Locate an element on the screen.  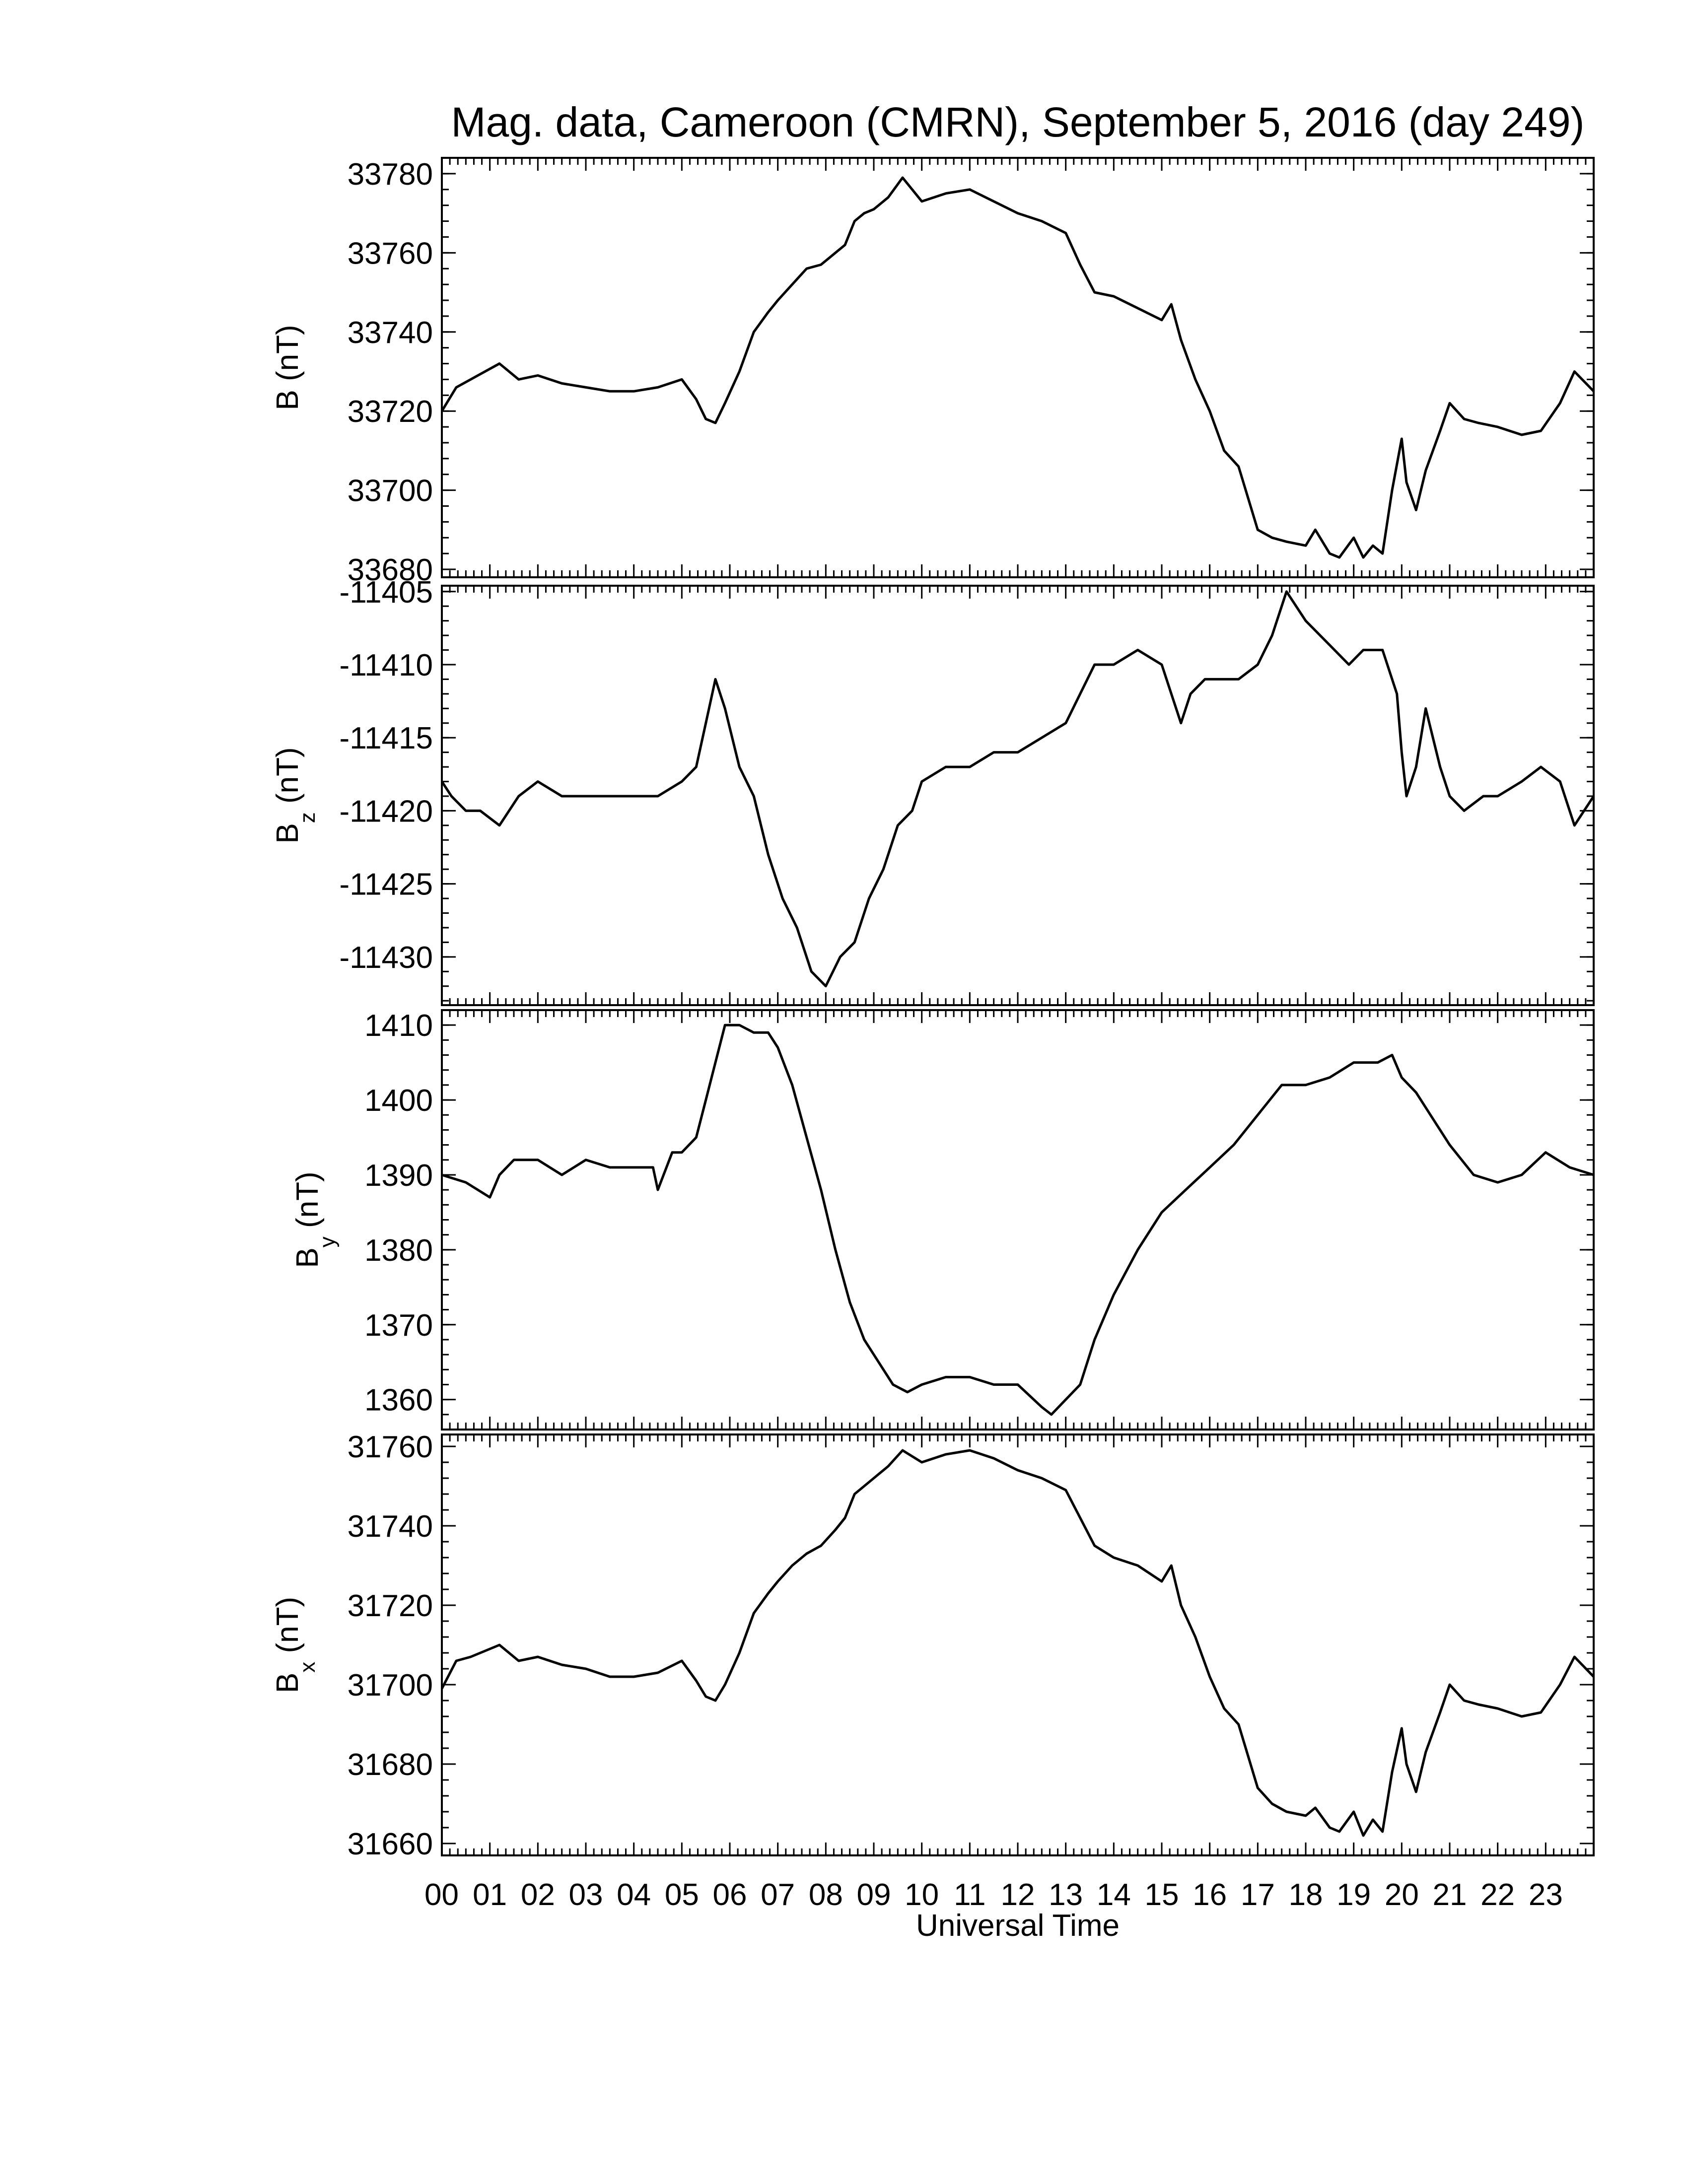
panel-0-ylabel-main: B is located at coordinates (288, 400).